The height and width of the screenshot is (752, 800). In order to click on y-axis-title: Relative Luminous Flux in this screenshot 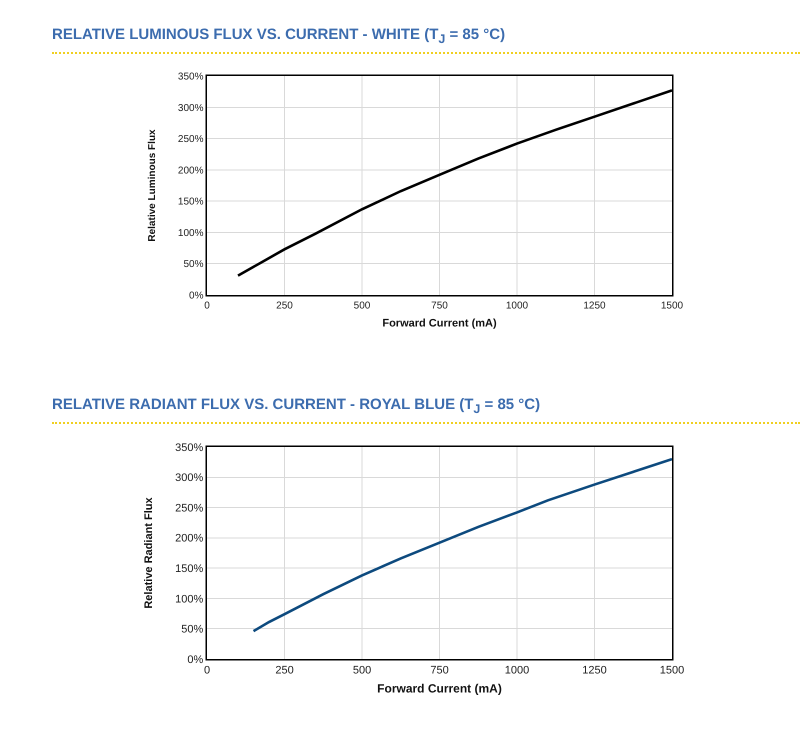, I will do `click(152, 185)`.